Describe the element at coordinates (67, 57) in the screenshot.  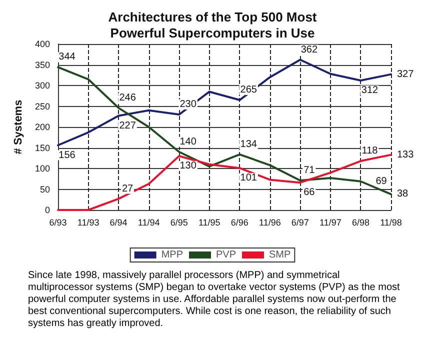
I see `data-label: 344` at that location.